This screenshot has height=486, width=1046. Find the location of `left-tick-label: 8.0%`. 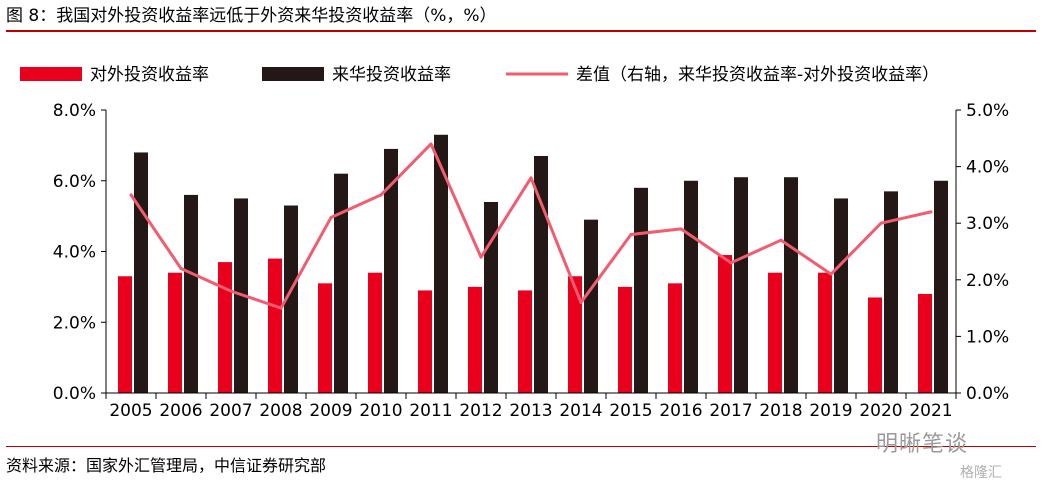

left-tick-label: 8.0% is located at coordinates (74, 111).